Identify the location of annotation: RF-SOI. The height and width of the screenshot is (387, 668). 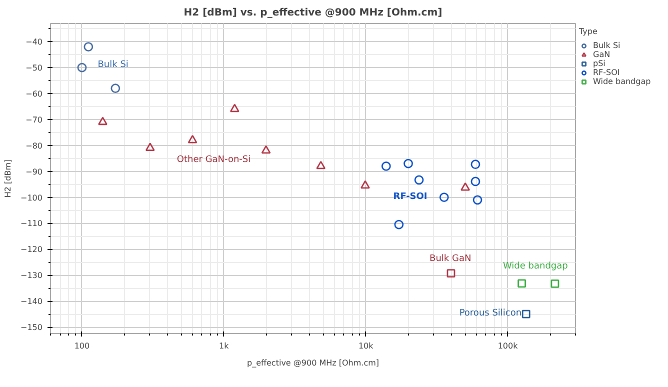
(410, 197).